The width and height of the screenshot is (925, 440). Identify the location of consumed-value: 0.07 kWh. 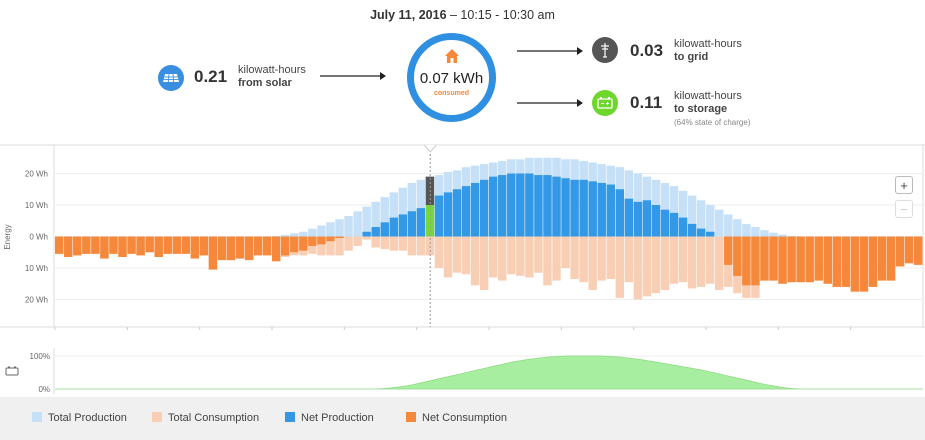
(451, 78).